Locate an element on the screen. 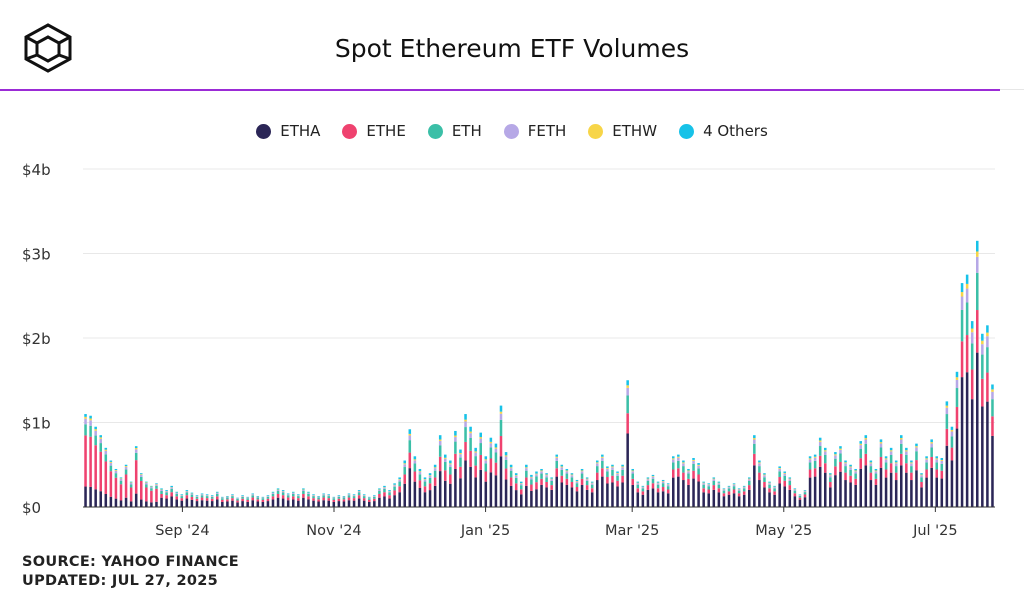 The width and height of the screenshot is (1024, 597). legend-item: ETHE is located at coordinates (374, 131).